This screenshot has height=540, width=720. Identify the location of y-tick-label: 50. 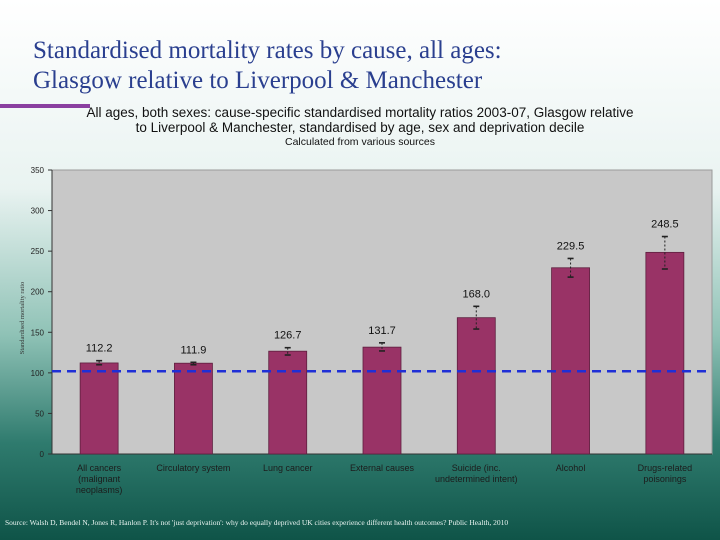
(39, 413).